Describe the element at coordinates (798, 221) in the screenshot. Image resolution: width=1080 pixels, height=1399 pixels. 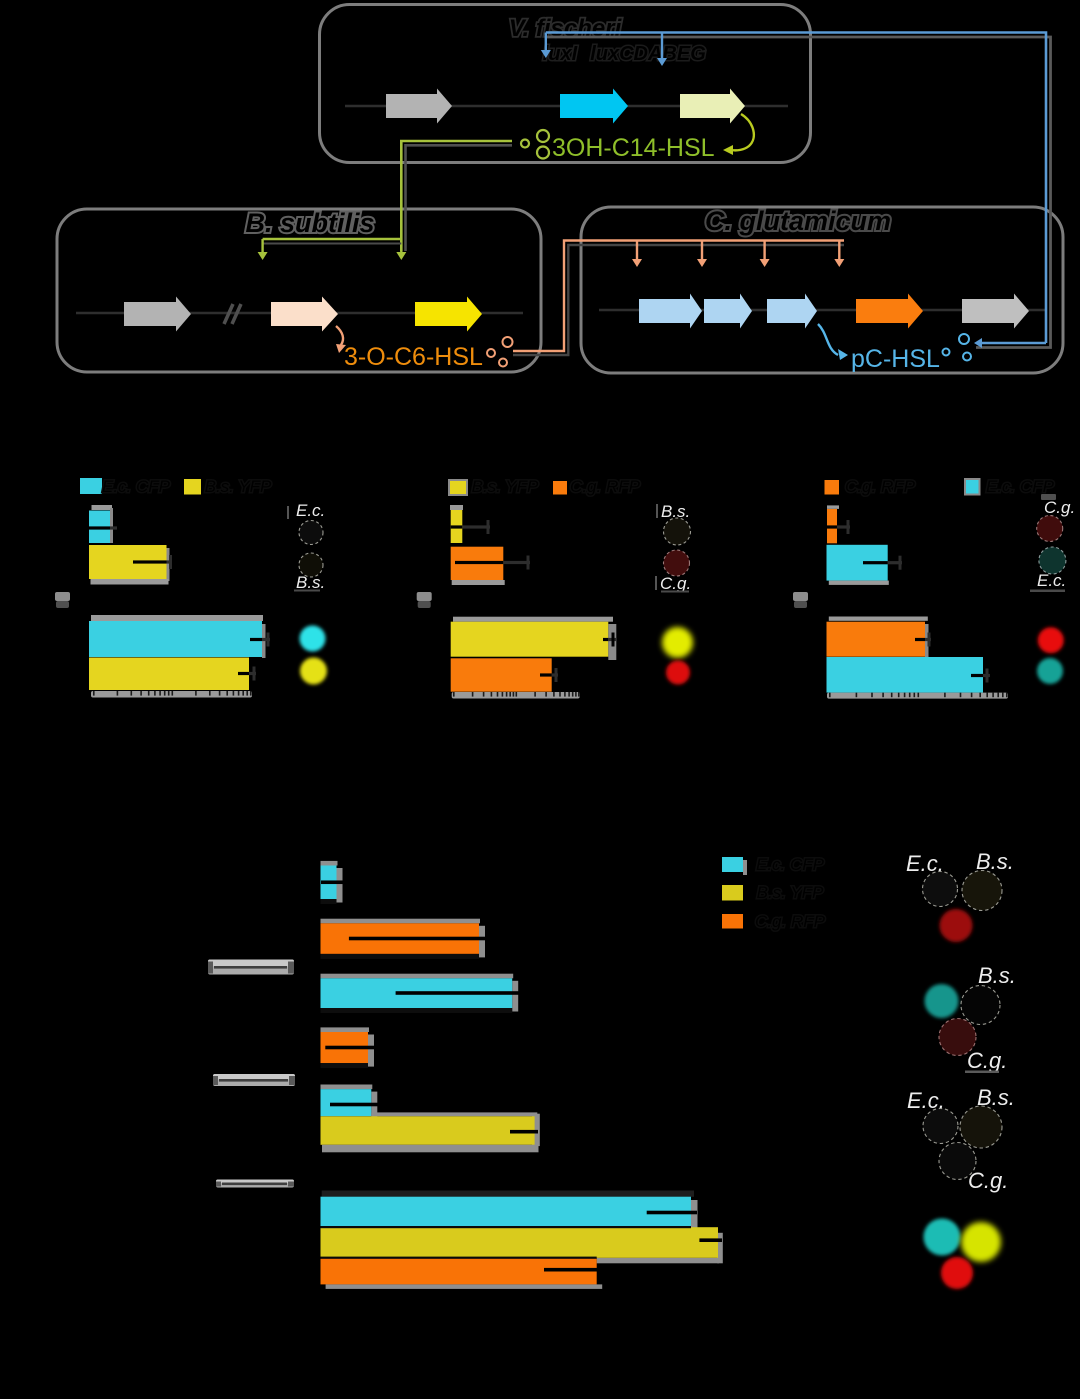
I see `svg-text: C. glutamicum` at that location.